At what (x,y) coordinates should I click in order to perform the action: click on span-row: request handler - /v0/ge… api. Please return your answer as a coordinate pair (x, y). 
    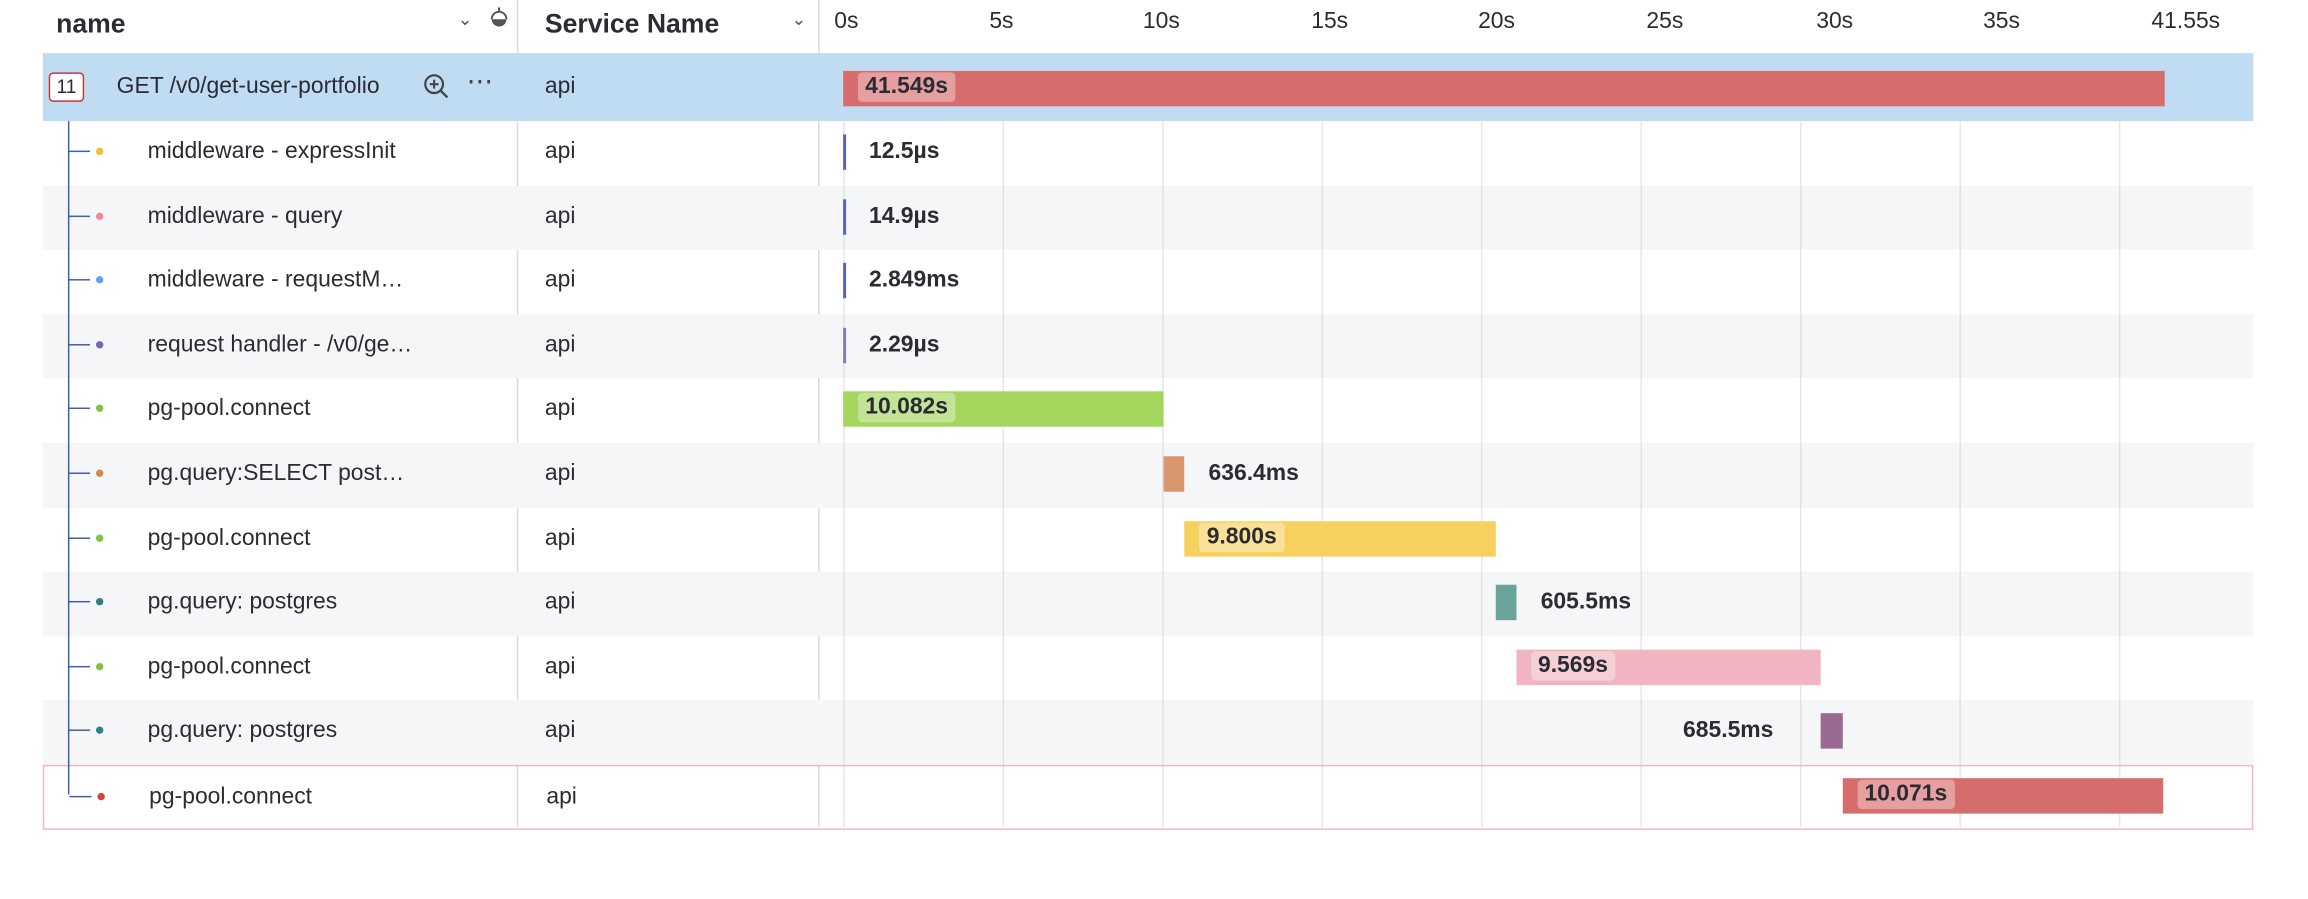
    Looking at the image, I should click on (1148, 346).